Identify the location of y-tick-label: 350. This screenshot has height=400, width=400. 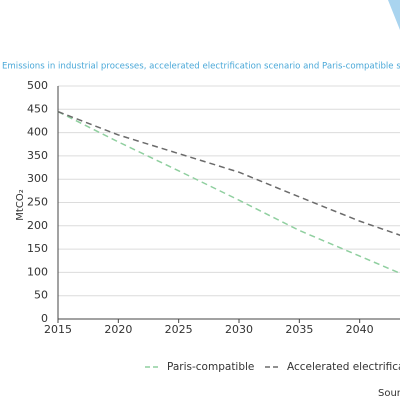
(37, 155).